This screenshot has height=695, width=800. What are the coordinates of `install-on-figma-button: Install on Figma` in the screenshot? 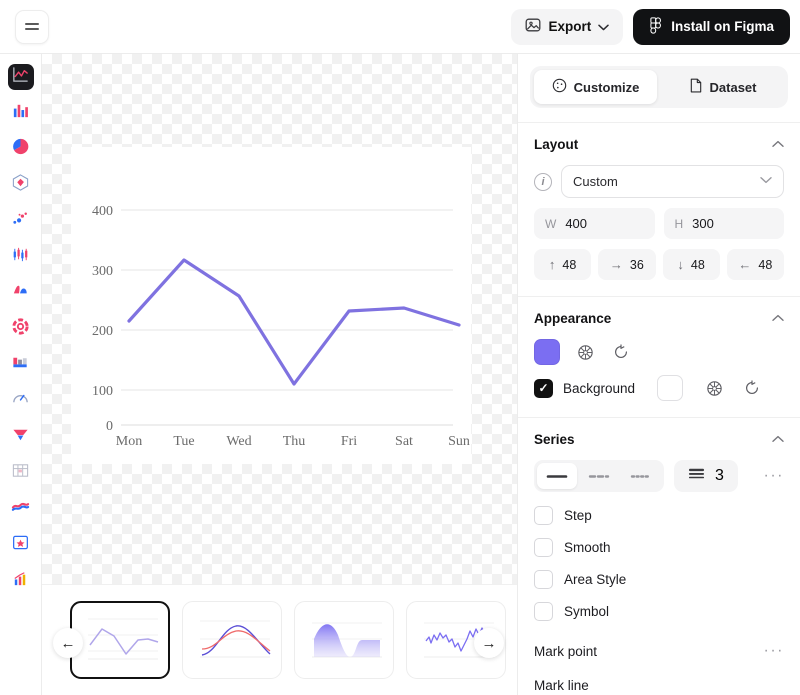 It's located at (711, 26).